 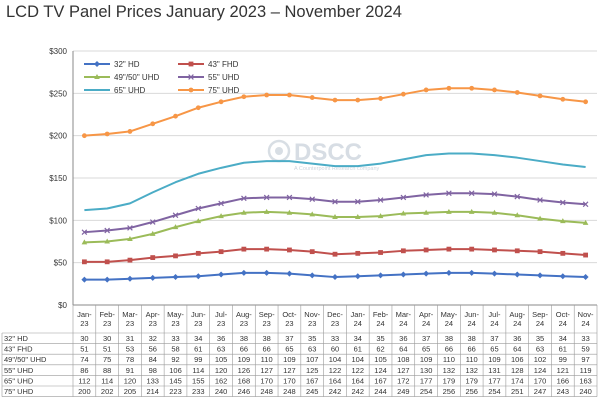 What do you see at coordinates (335, 338) in the screenshot?
I see `table-cell: 33` at bounding box center [335, 338].